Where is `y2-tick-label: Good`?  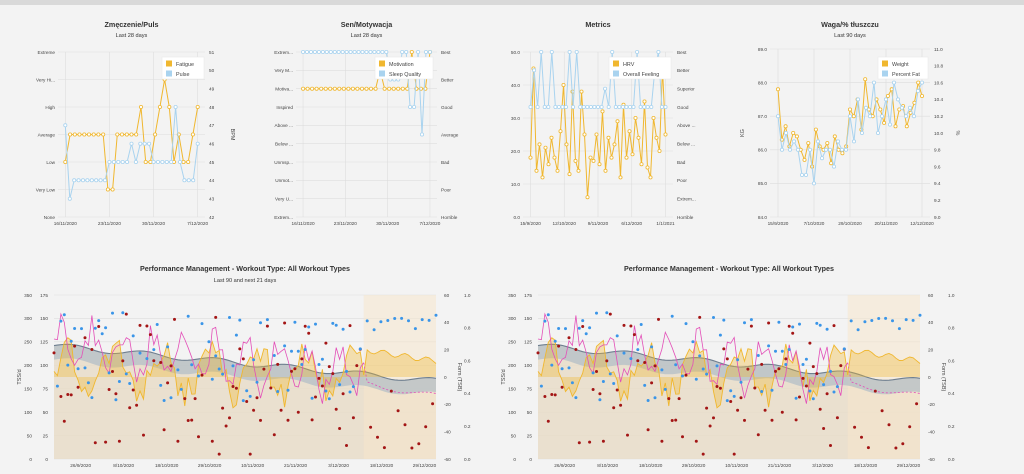 y2-tick-label: Good is located at coordinates (447, 107).